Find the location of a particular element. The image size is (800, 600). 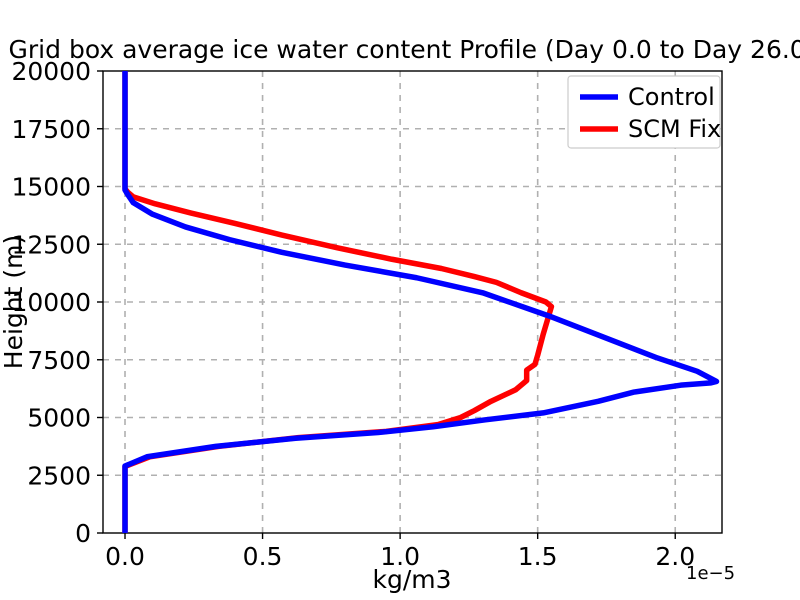

y-axis-ticks: 0 2500 5000 7500 10000 12500 15000 17500 20000 is located at coordinates (57, 302).